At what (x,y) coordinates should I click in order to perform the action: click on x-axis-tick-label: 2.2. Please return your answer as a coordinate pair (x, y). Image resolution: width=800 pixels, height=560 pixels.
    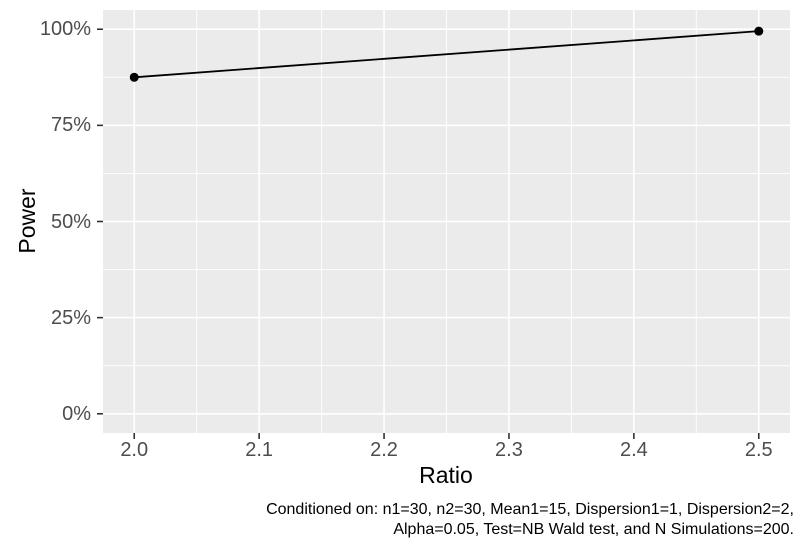
    Looking at the image, I should click on (384, 450).